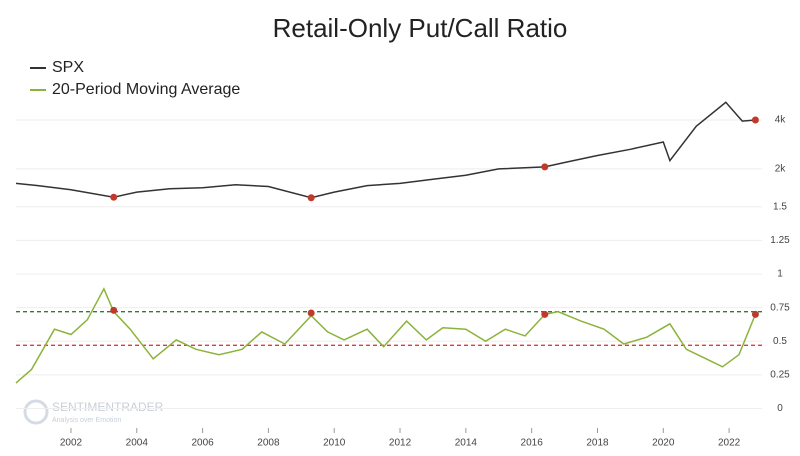 This screenshot has height=456, width=800. What do you see at coordinates (780, 341) in the screenshot?
I see `y-tick-label: 0.5` at bounding box center [780, 341].